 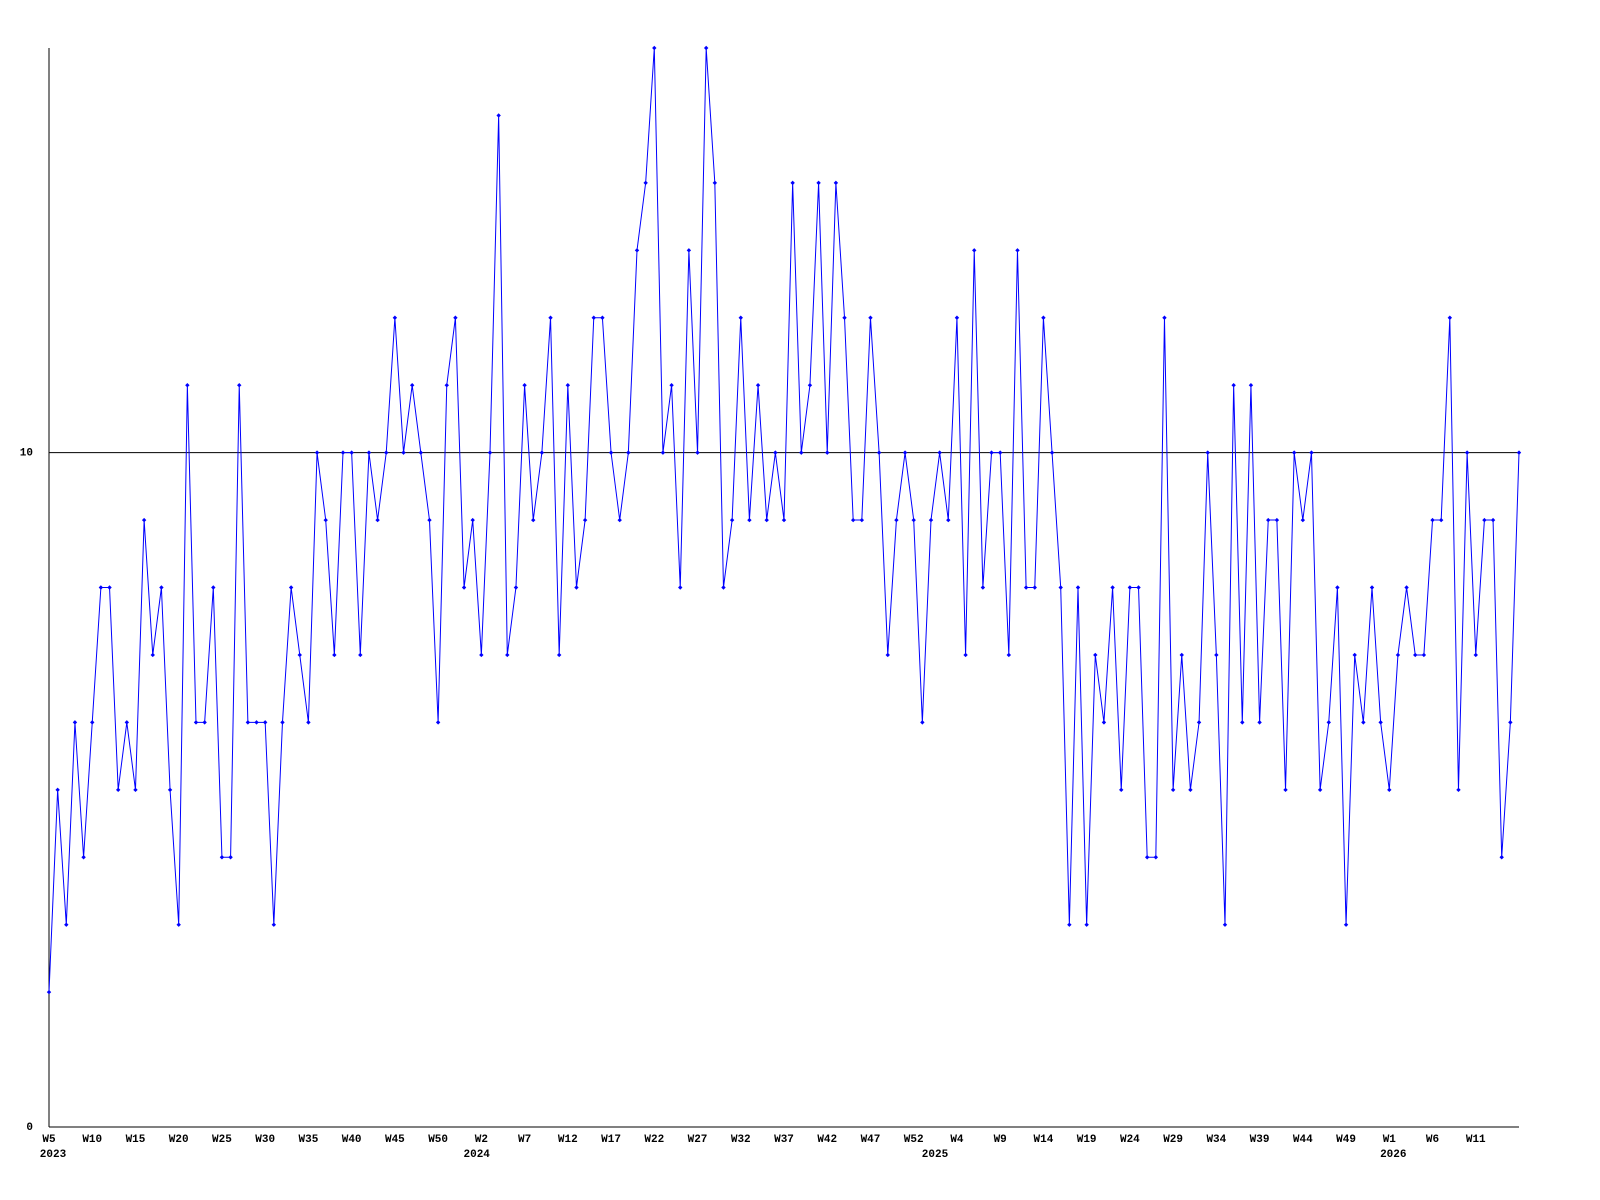 I want to click on x-tick-label: W14, so click(x=1044, y=1140).